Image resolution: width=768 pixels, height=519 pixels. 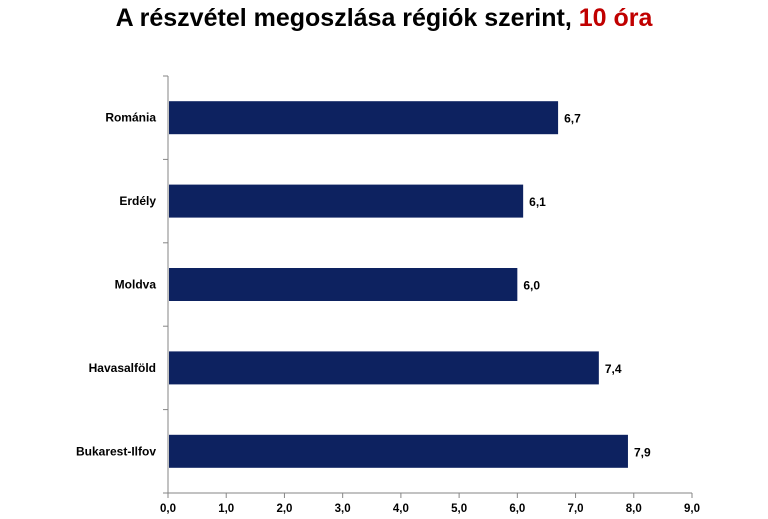 What do you see at coordinates (284, 509) in the screenshot?
I see `x-tick-label: 2,0` at bounding box center [284, 509].